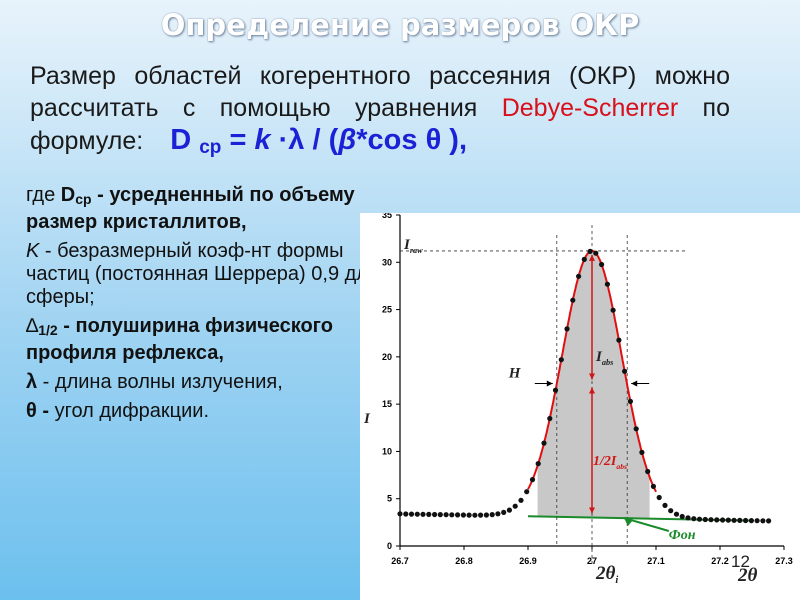 The width and height of the screenshot is (800, 600). Describe the element at coordinates (367, 419) in the screenshot. I see `y-axis-label: I` at that location.